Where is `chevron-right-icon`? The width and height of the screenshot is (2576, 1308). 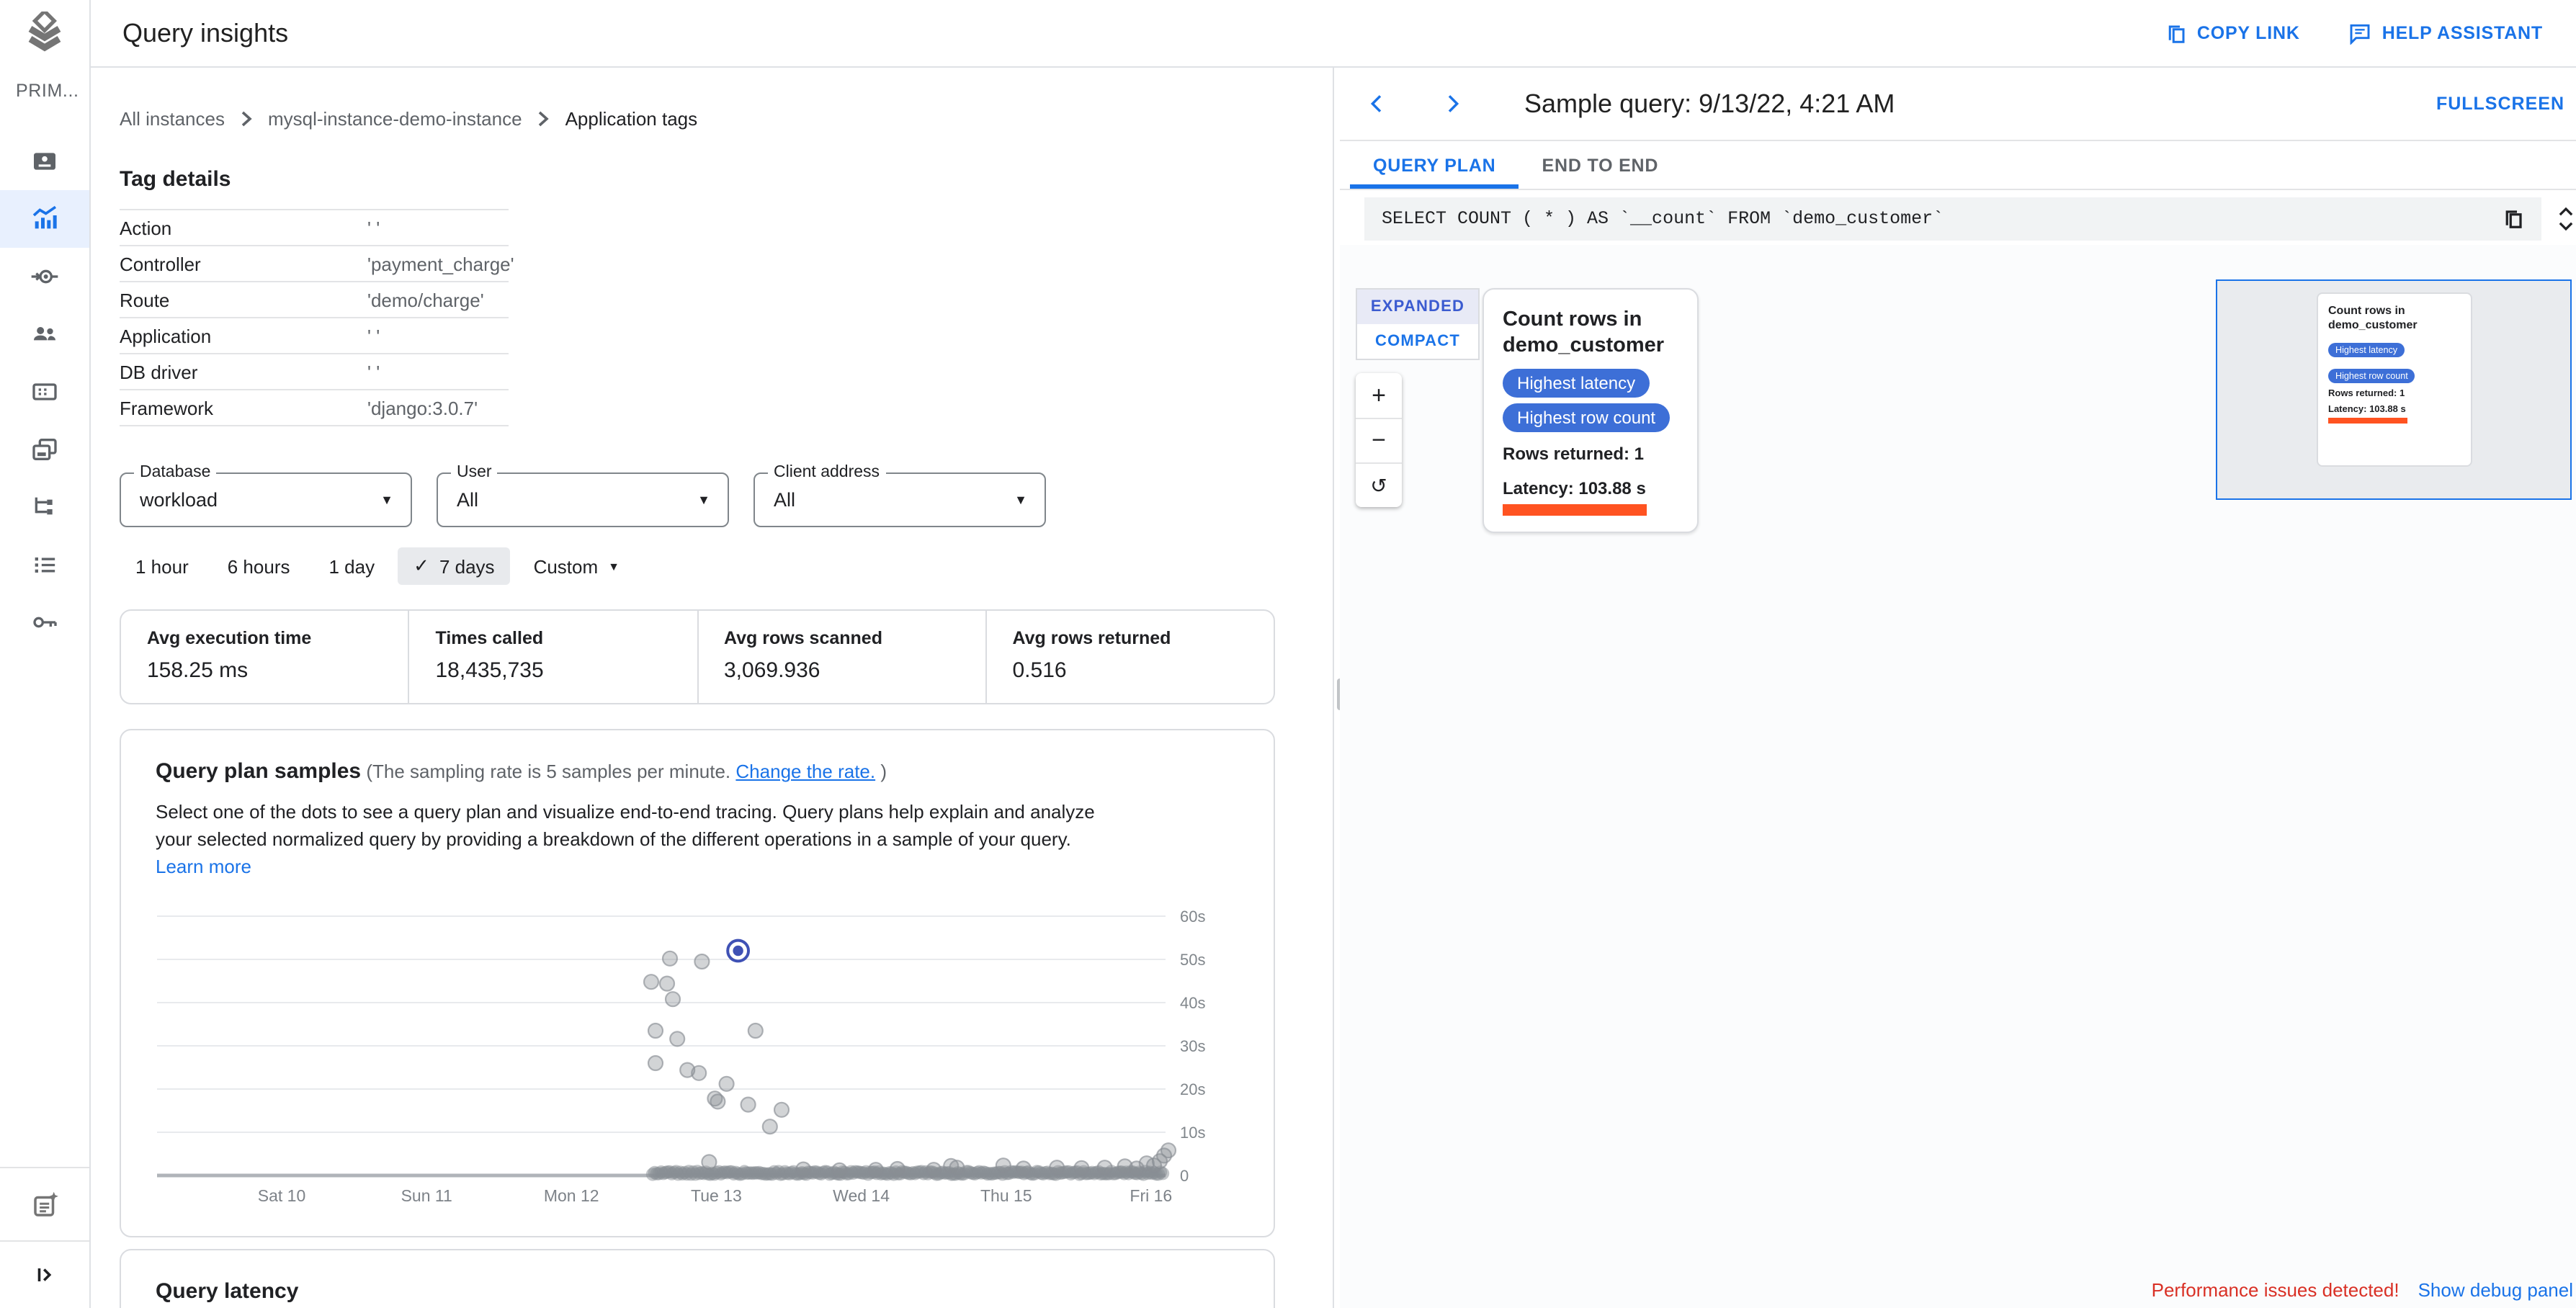 chevron-right-icon is located at coordinates (544, 119).